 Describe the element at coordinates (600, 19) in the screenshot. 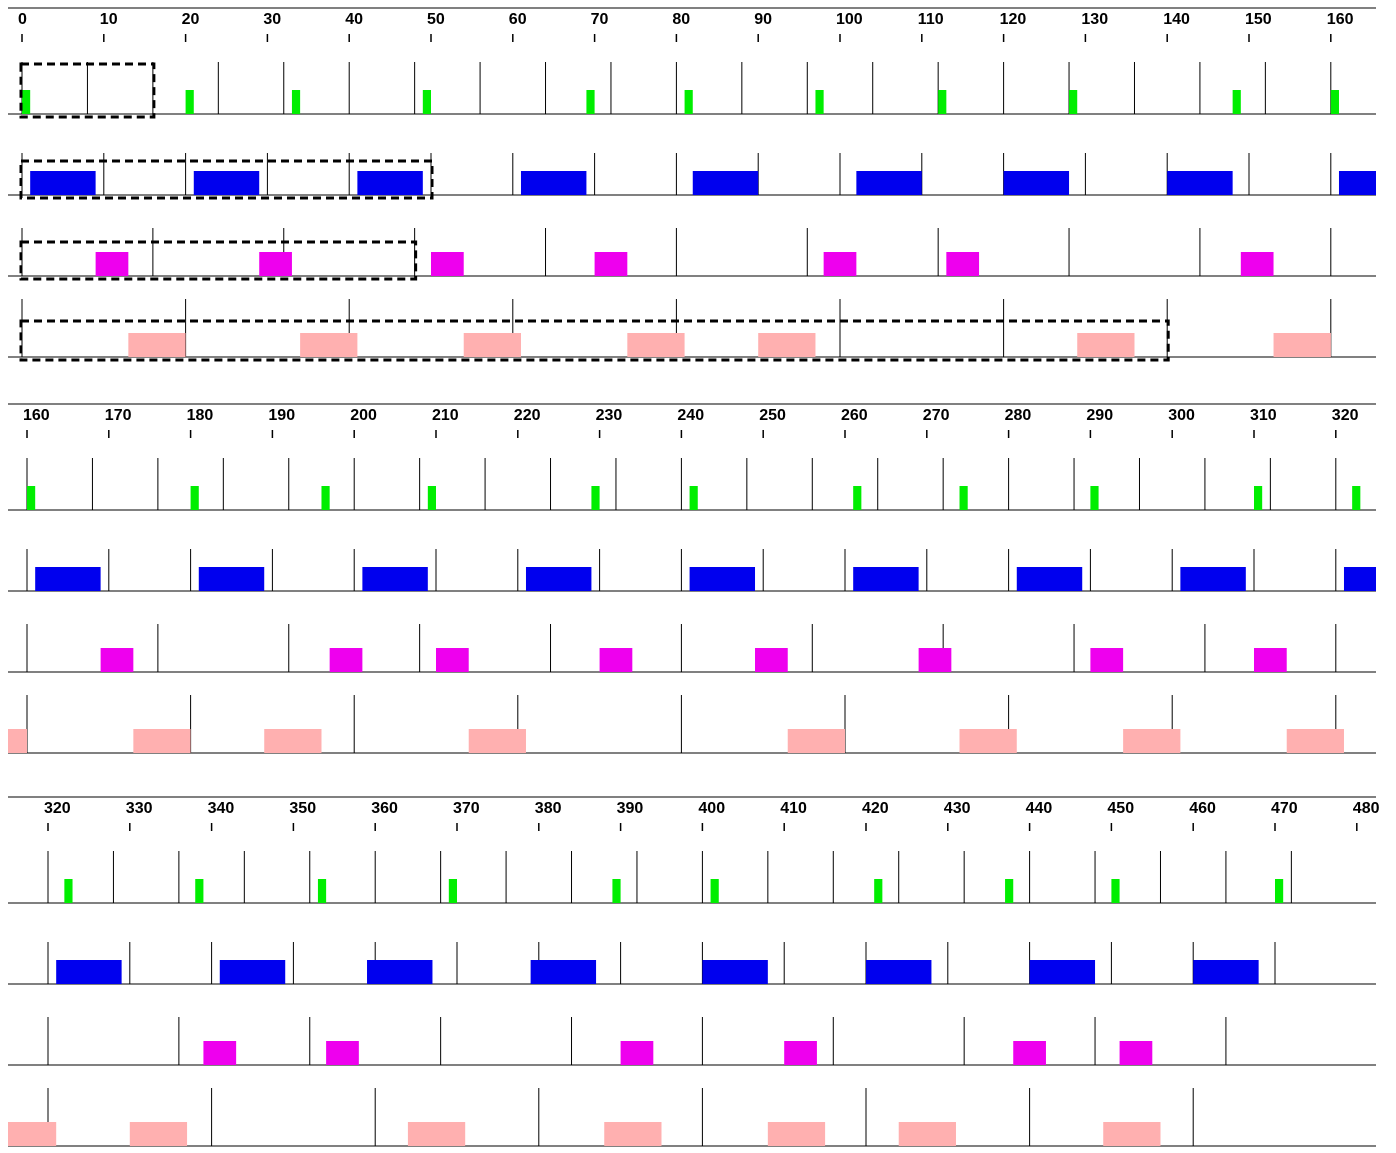

I see `tick-label: 70` at that location.